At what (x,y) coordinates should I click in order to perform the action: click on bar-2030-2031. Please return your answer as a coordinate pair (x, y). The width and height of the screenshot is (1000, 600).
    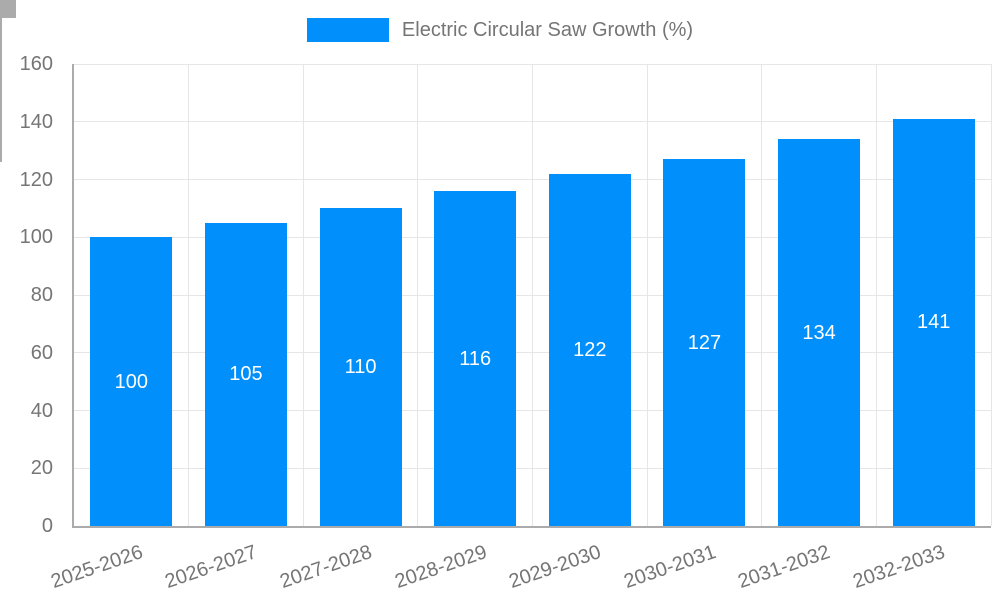
    Looking at the image, I should click on (704, 342).